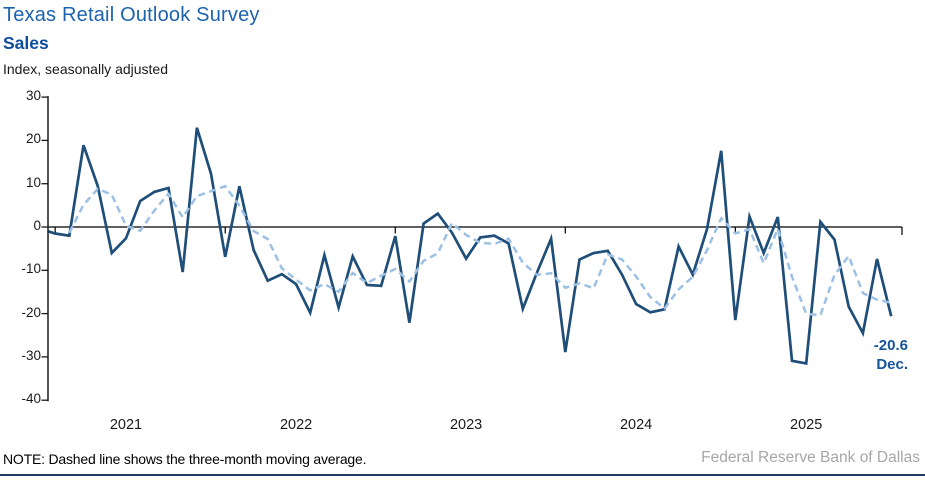  What do you see at coordinates (891, 355) in the screenshot?
I see `last-value-annotation: -20.6 Dec.` at bounding box center [891, 355].